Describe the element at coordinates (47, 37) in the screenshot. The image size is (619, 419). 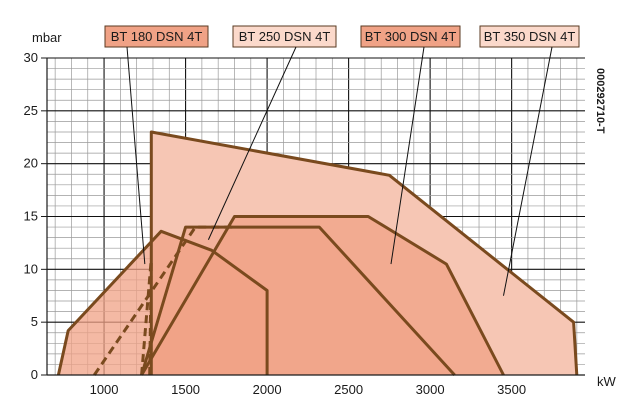
I see `y-axis-unit-label: mbar` at that location.